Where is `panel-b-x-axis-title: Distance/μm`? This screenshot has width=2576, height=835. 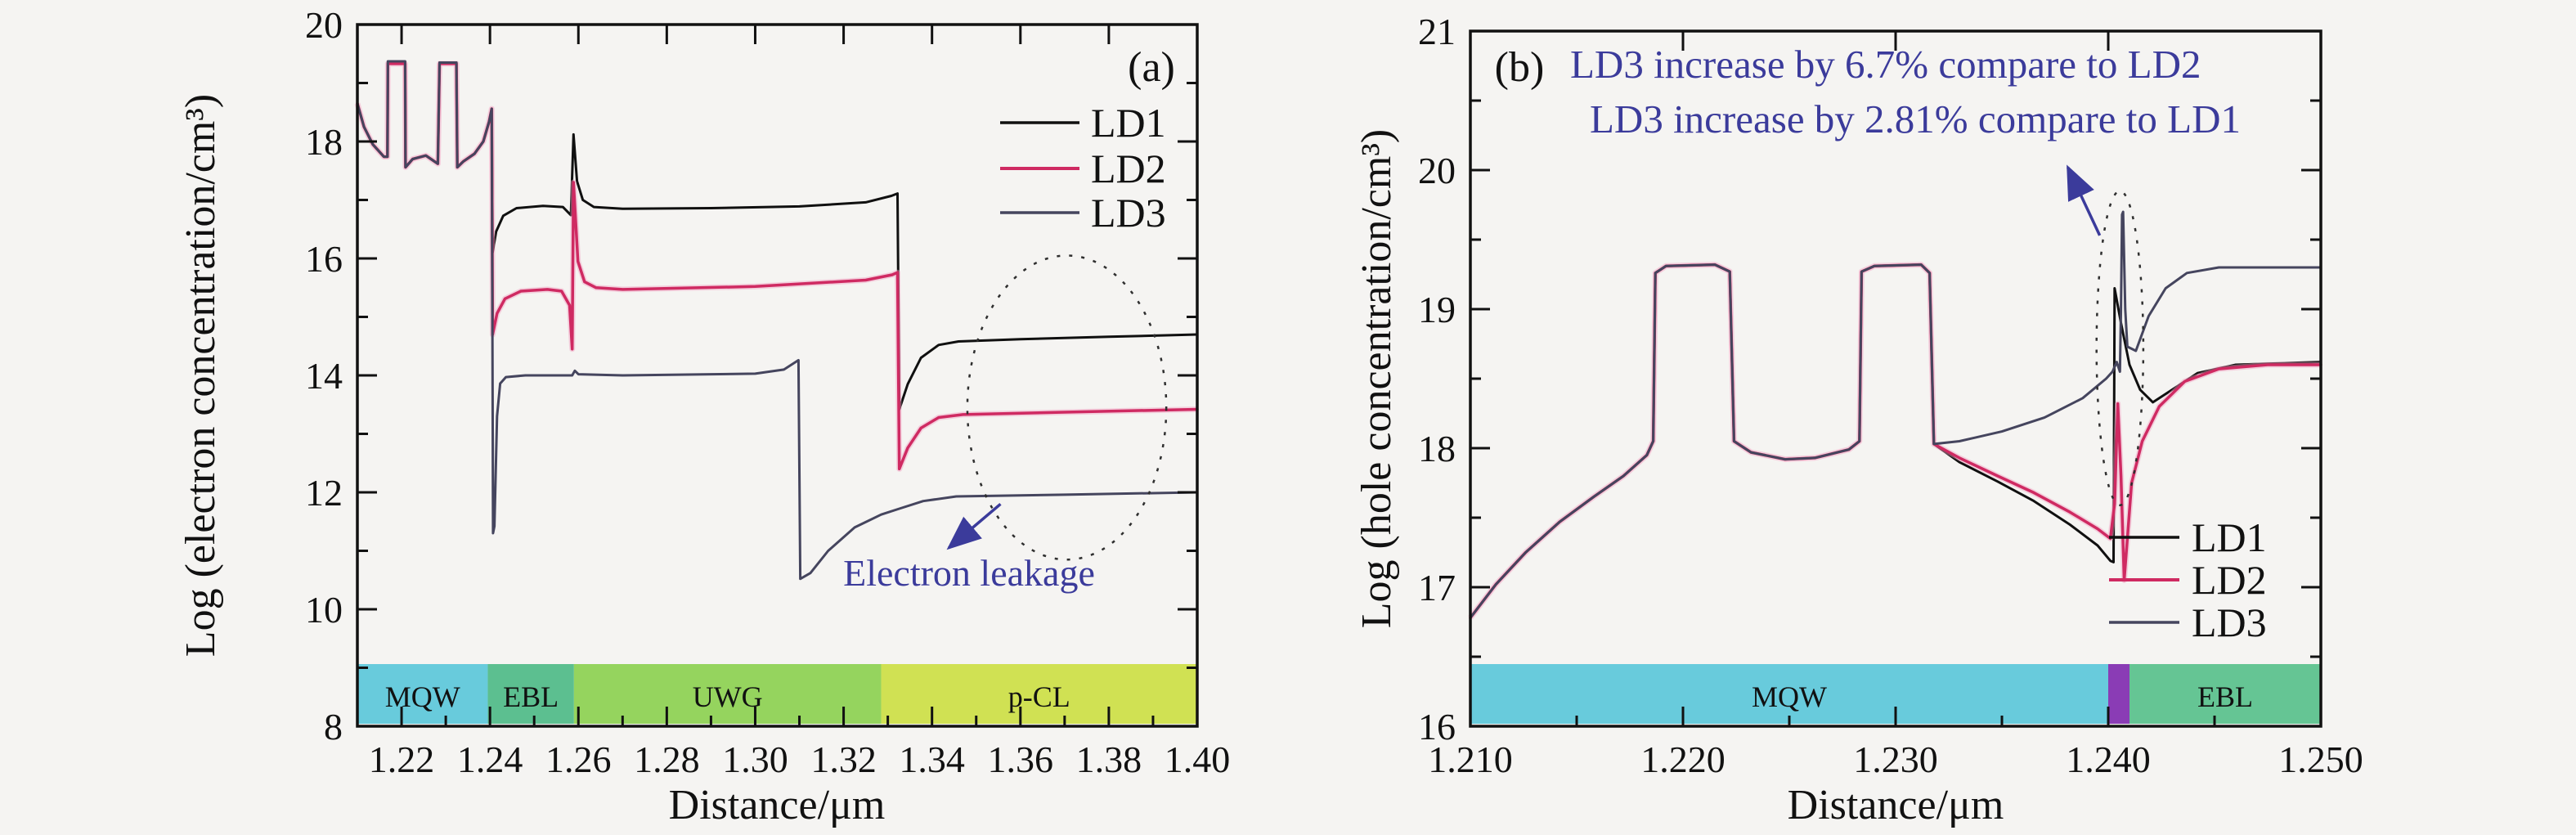
panel-b-x-axis-title: Distance/μm is located at coordinates (1896, 805).